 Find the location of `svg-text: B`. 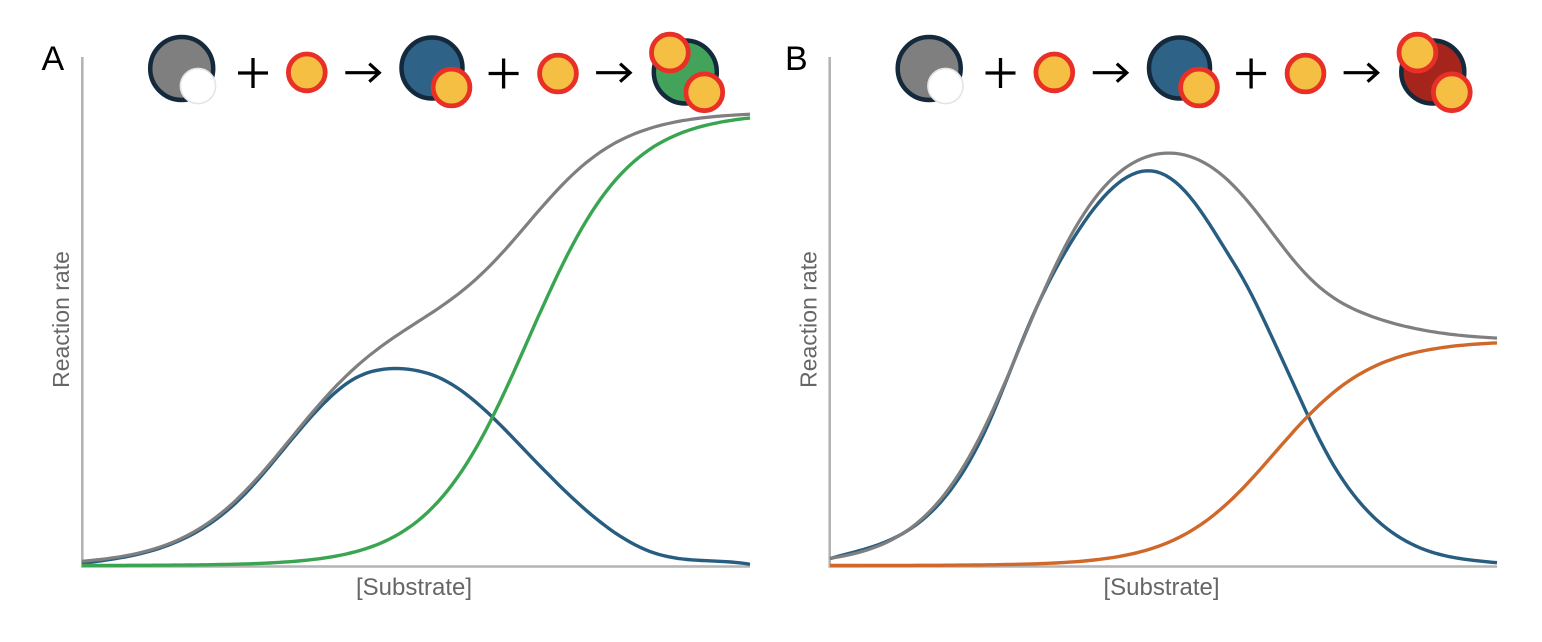

svg-text: B is located at coordinates (796, 59).